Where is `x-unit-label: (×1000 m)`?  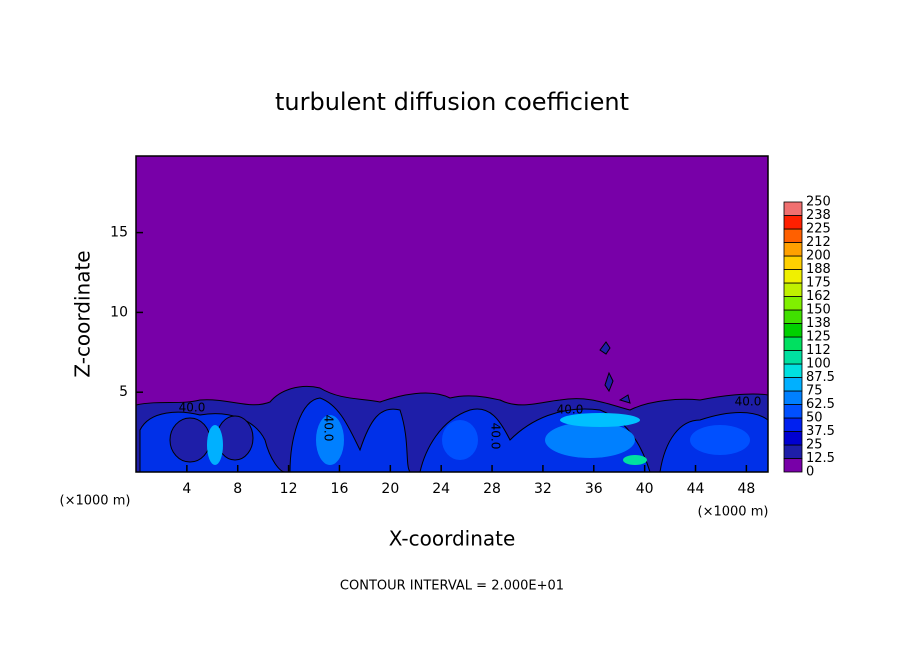
x-unit-label: (×1000 m) is located at coordinates (733, 512).